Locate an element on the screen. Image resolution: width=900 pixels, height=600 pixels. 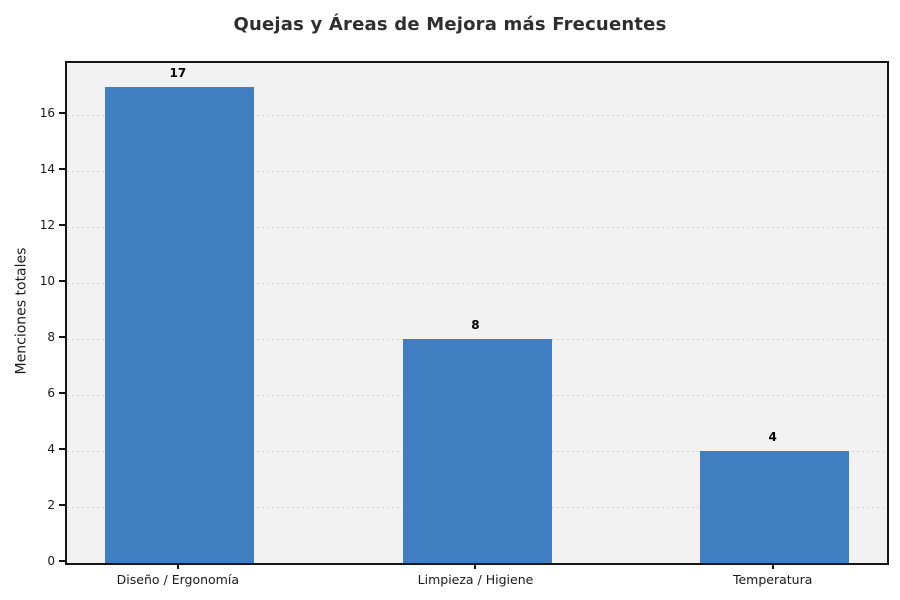
bar-value-label: 17 is located at coordinates (178, 72).